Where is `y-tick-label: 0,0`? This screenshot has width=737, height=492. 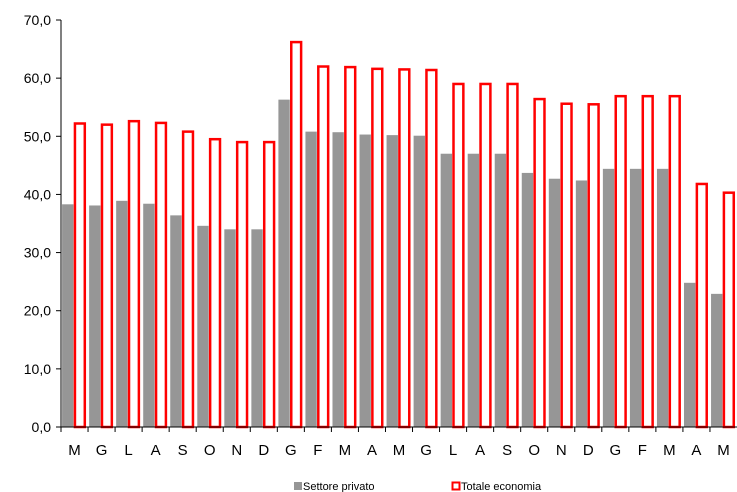
y-tick-label: 0,0 is located at coordinates (42, 427).